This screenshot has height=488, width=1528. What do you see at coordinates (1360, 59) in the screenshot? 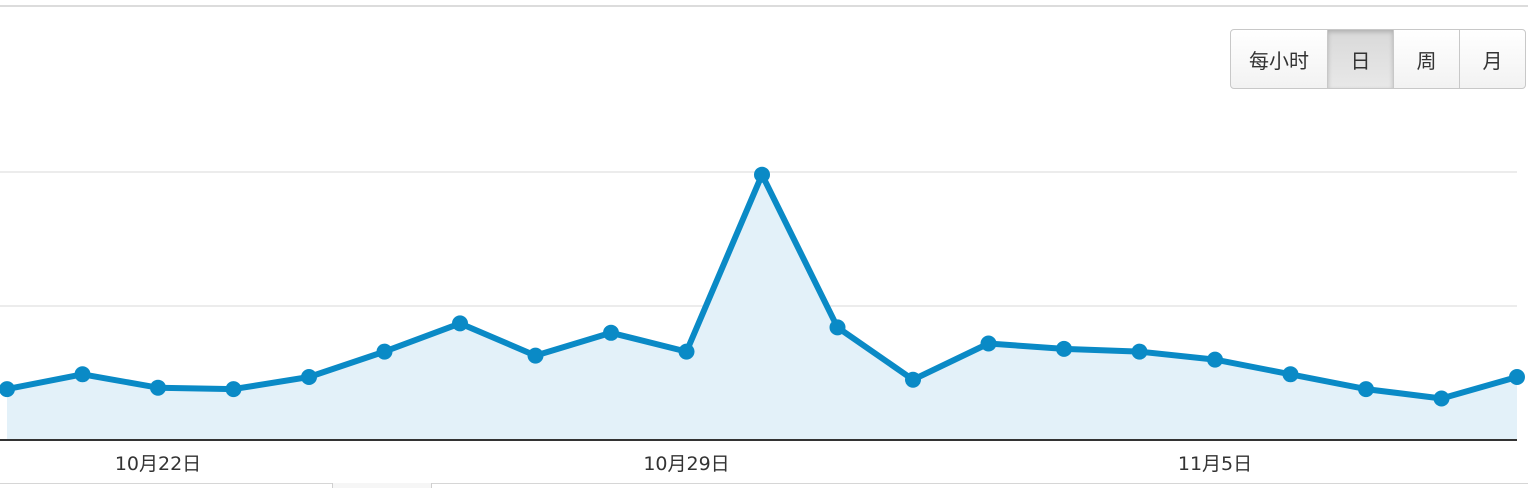
I see `daily-button: 日` at bounding box center [1360, 59].